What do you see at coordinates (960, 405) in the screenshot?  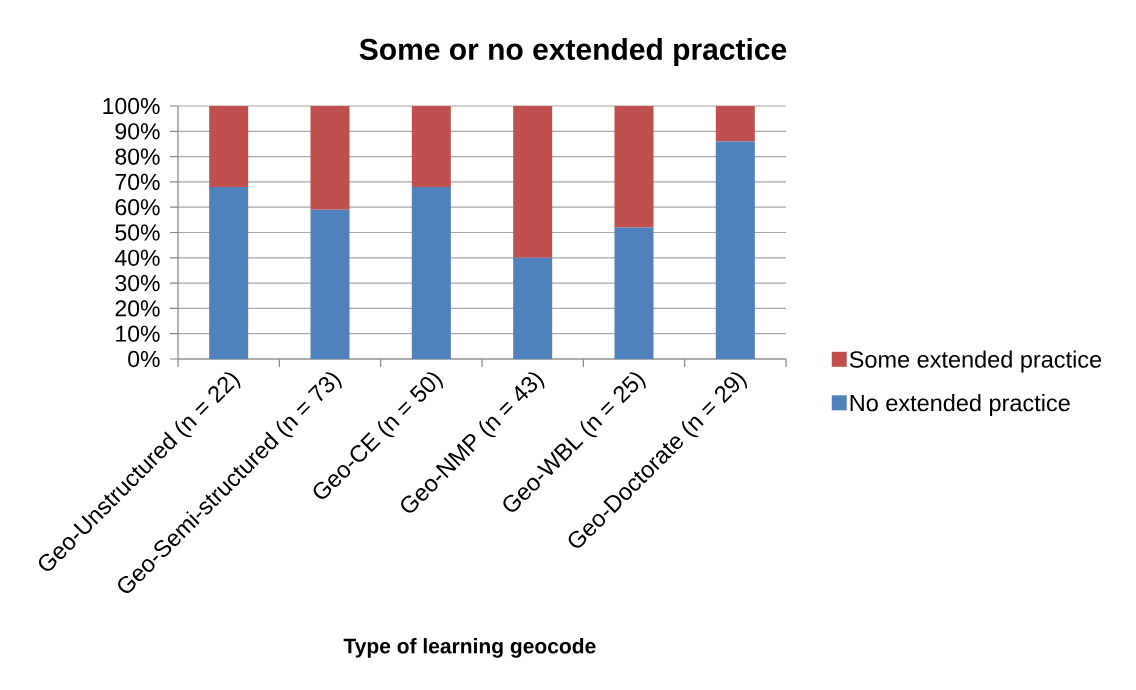 I see `legend-label: No extended practice` at bounding box center [960, 405].